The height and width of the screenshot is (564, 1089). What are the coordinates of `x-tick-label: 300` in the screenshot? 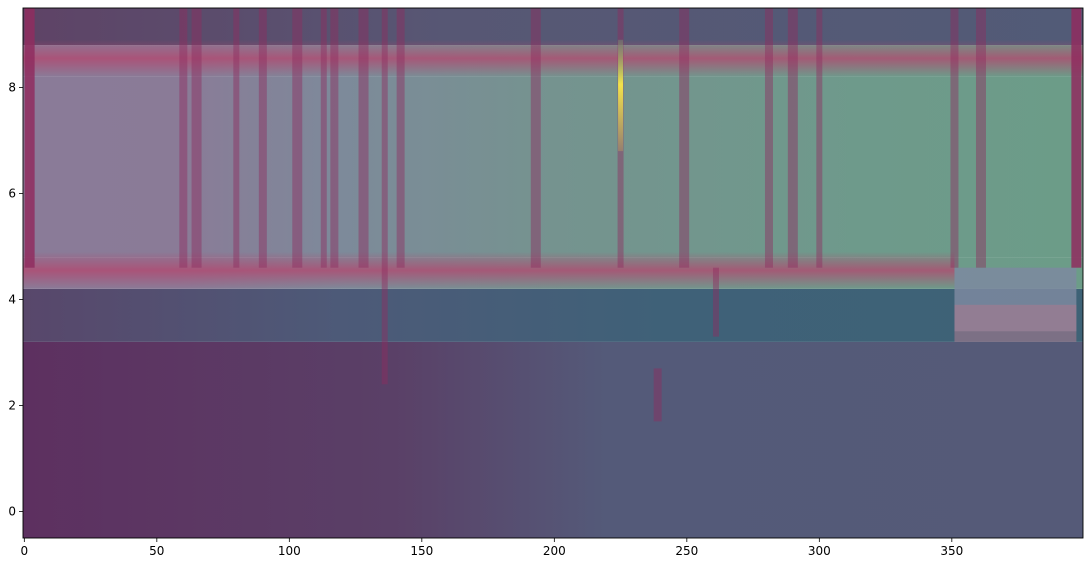 It's located at (819, 551).